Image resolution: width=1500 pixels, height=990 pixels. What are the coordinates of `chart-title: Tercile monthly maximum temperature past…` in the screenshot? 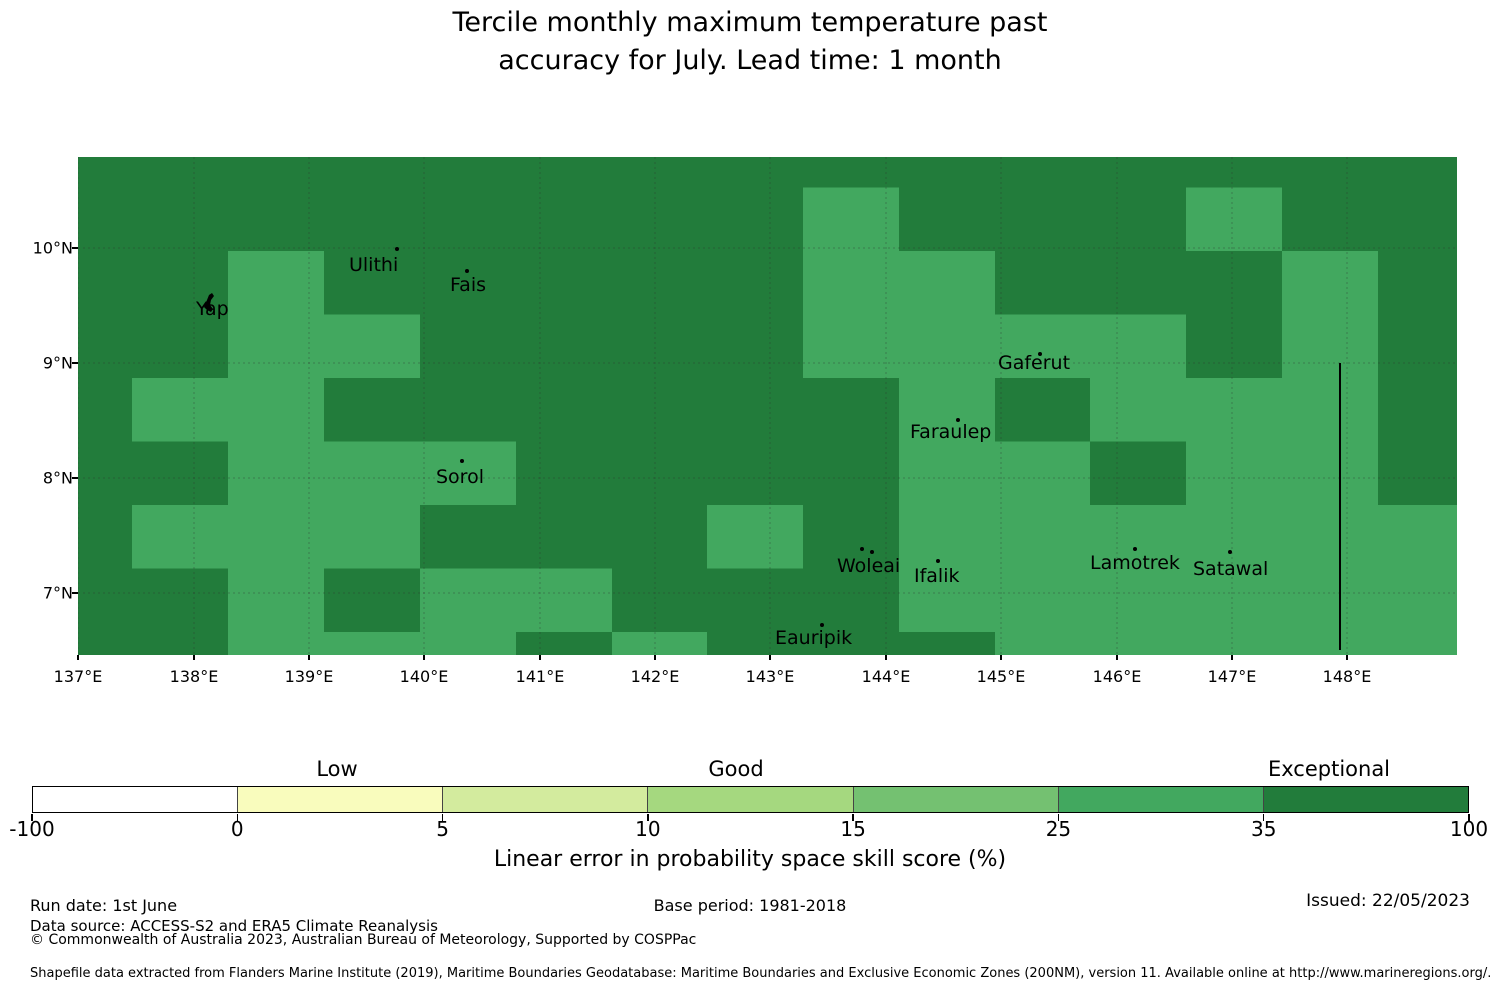 It's located at (750, 42).